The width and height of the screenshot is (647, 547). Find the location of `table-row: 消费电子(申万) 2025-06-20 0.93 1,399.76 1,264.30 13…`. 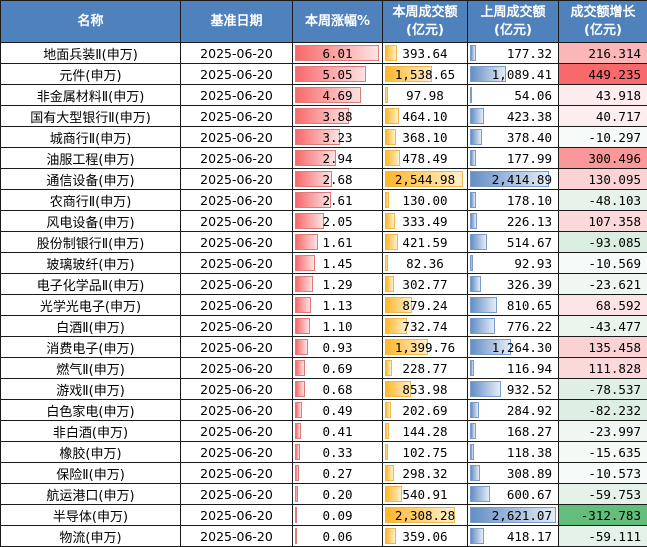

table-row: 消费电子(申万) 2025-06-20 0.93 1,399.76 1,264.30 13… is located at coordinates (323, 347).